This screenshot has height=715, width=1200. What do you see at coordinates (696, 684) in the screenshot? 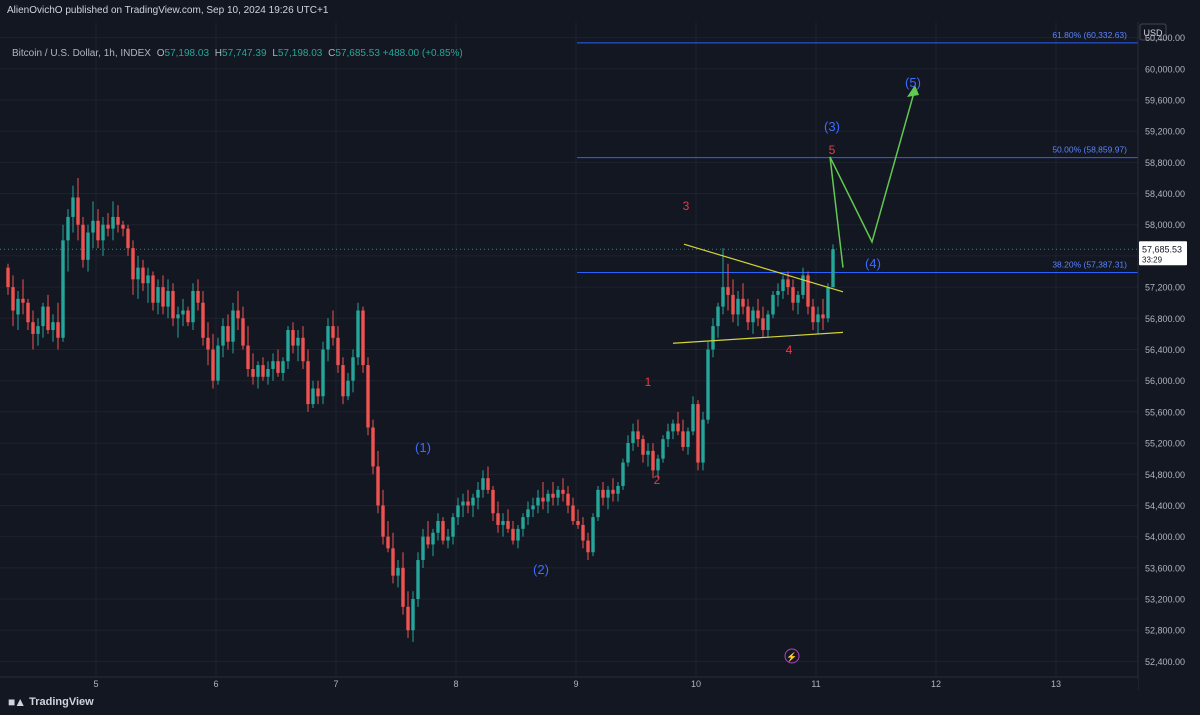
I see `time-tick-label: 10` at bounding box center [696, 684].